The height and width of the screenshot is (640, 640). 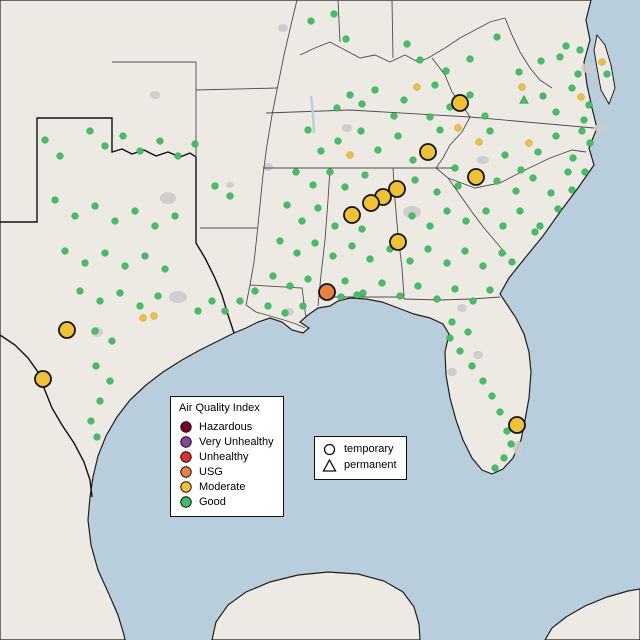 I want to click on delmarva-peninsula, so click(x=604, y=69).